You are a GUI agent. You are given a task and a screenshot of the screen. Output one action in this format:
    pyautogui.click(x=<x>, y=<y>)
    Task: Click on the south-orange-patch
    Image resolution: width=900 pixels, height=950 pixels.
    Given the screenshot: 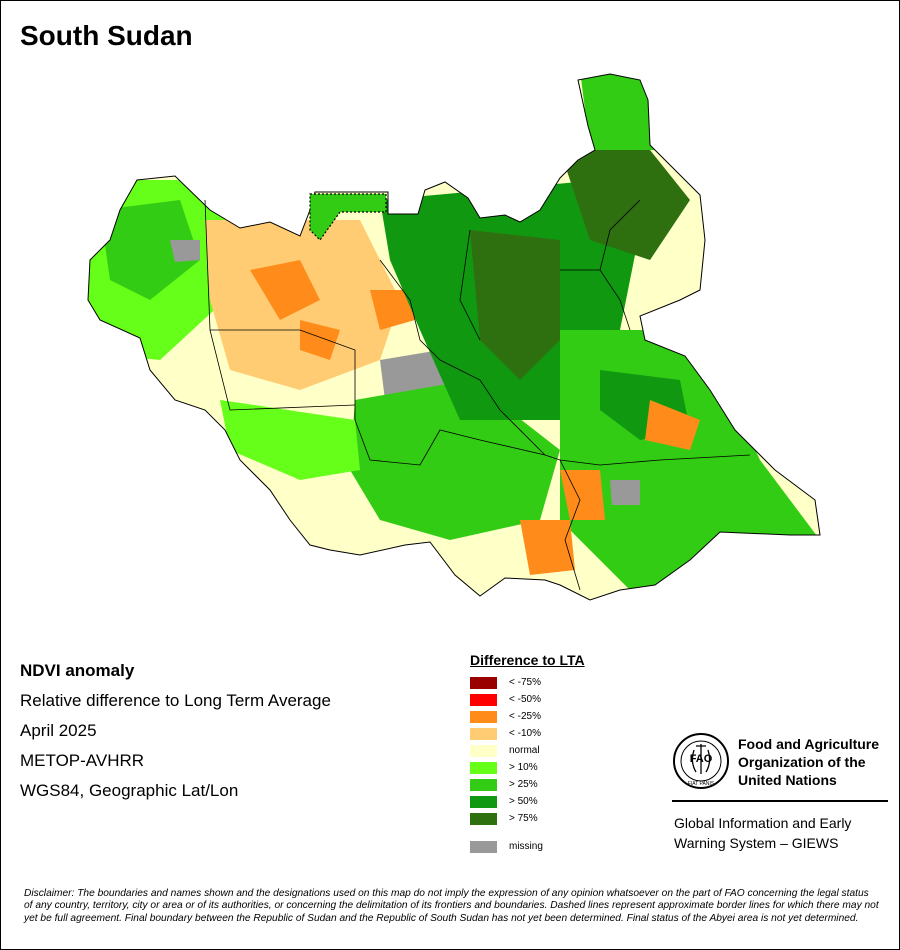 What is the action you would take?
    pyautogui.click(x=547, y=547)
    